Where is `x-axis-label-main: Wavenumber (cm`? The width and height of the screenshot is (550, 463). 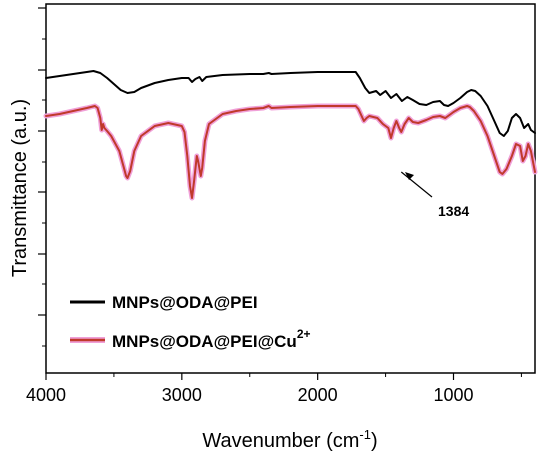
x-axis-label-main: Wavenumber (cm is located at coordinates (280, 441).